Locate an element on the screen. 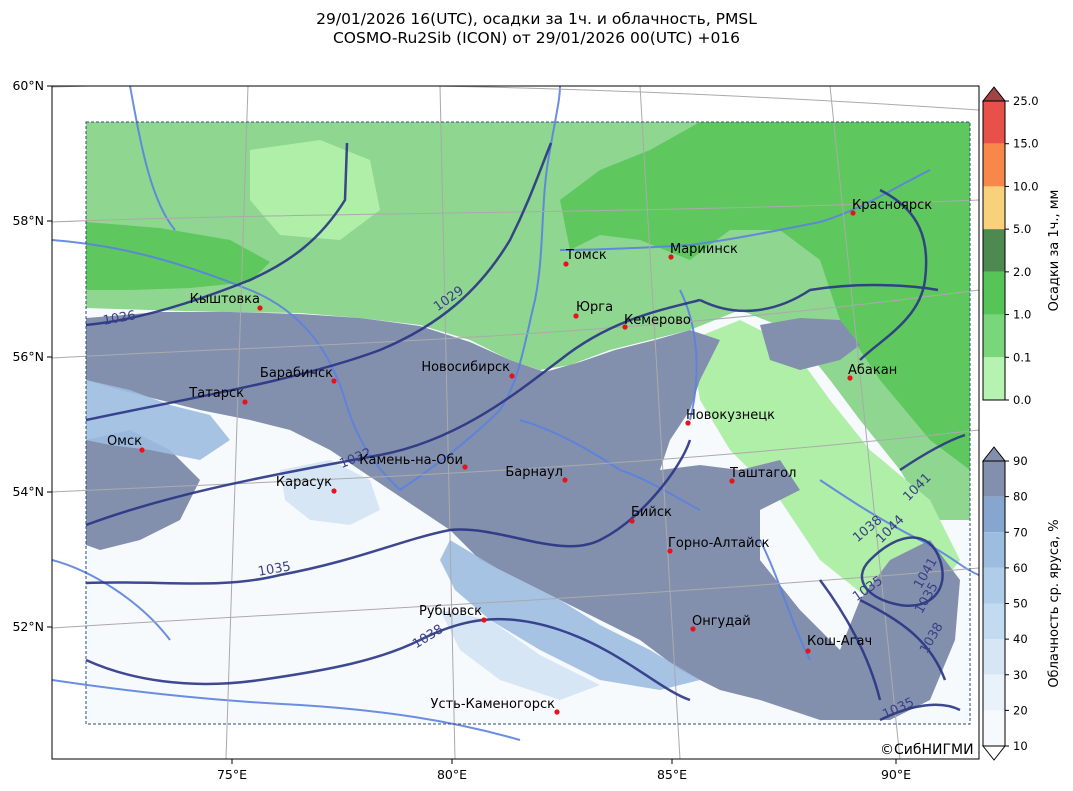  cloud-area-mid-west is located at coordinates (158, 420).